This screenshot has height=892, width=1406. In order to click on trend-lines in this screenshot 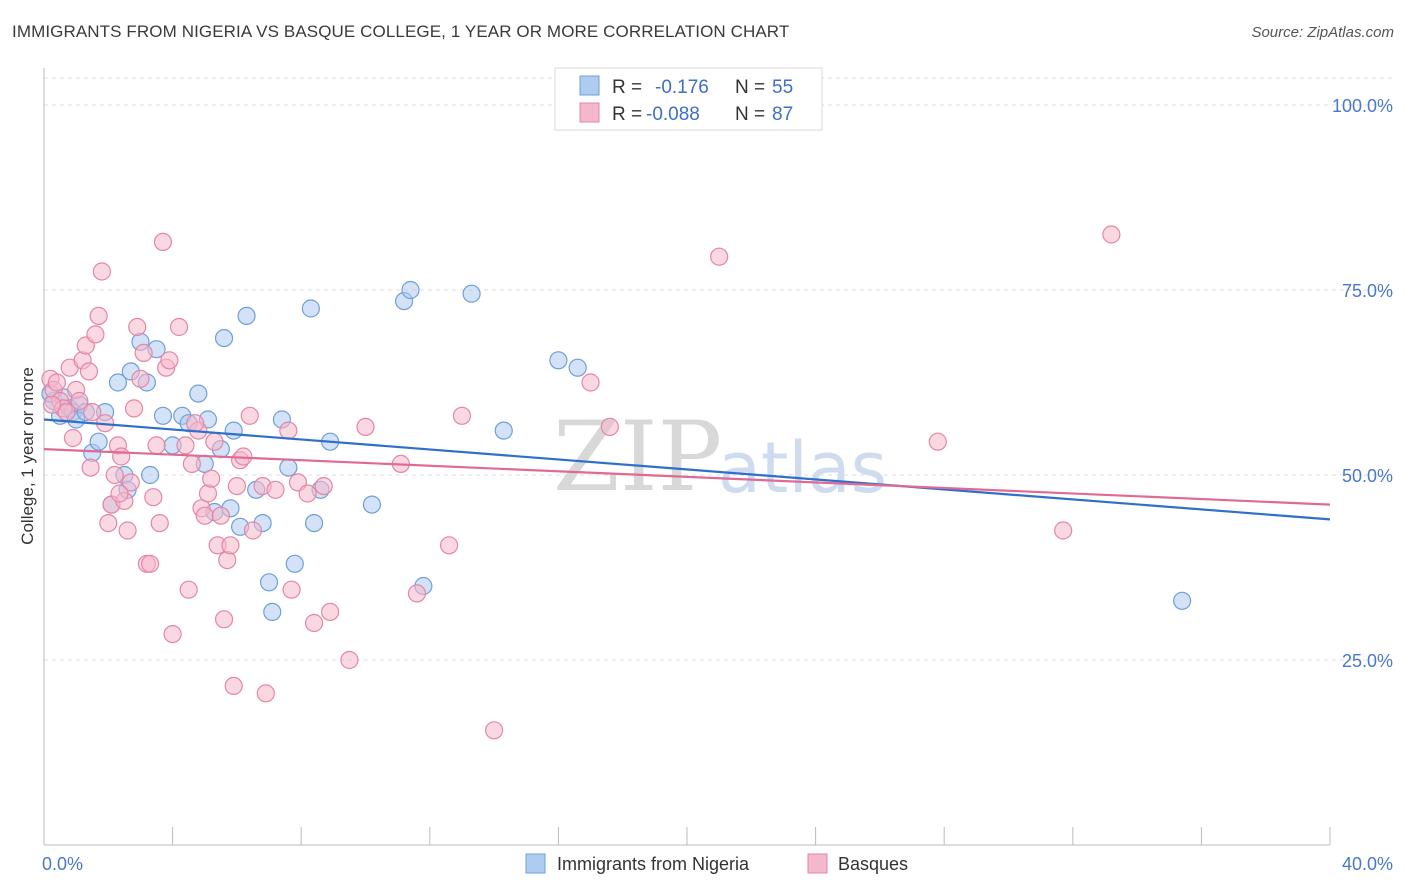, I will do `click(687, 469)`.